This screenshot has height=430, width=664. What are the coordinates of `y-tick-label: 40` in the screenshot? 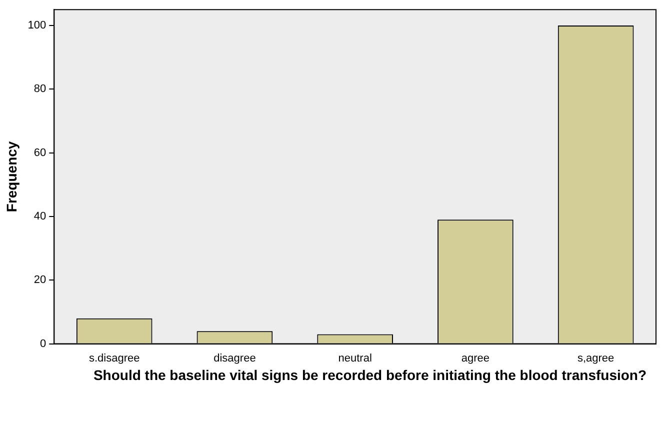 It's located at (40, 216).